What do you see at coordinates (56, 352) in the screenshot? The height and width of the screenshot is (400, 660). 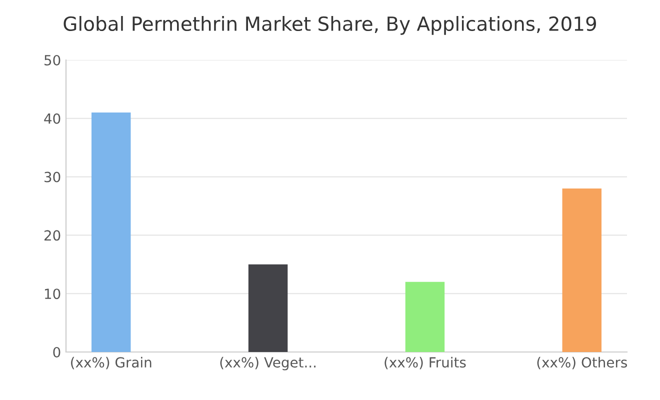 I see `y-tick-label: 0` at bounding box center [56, 352].